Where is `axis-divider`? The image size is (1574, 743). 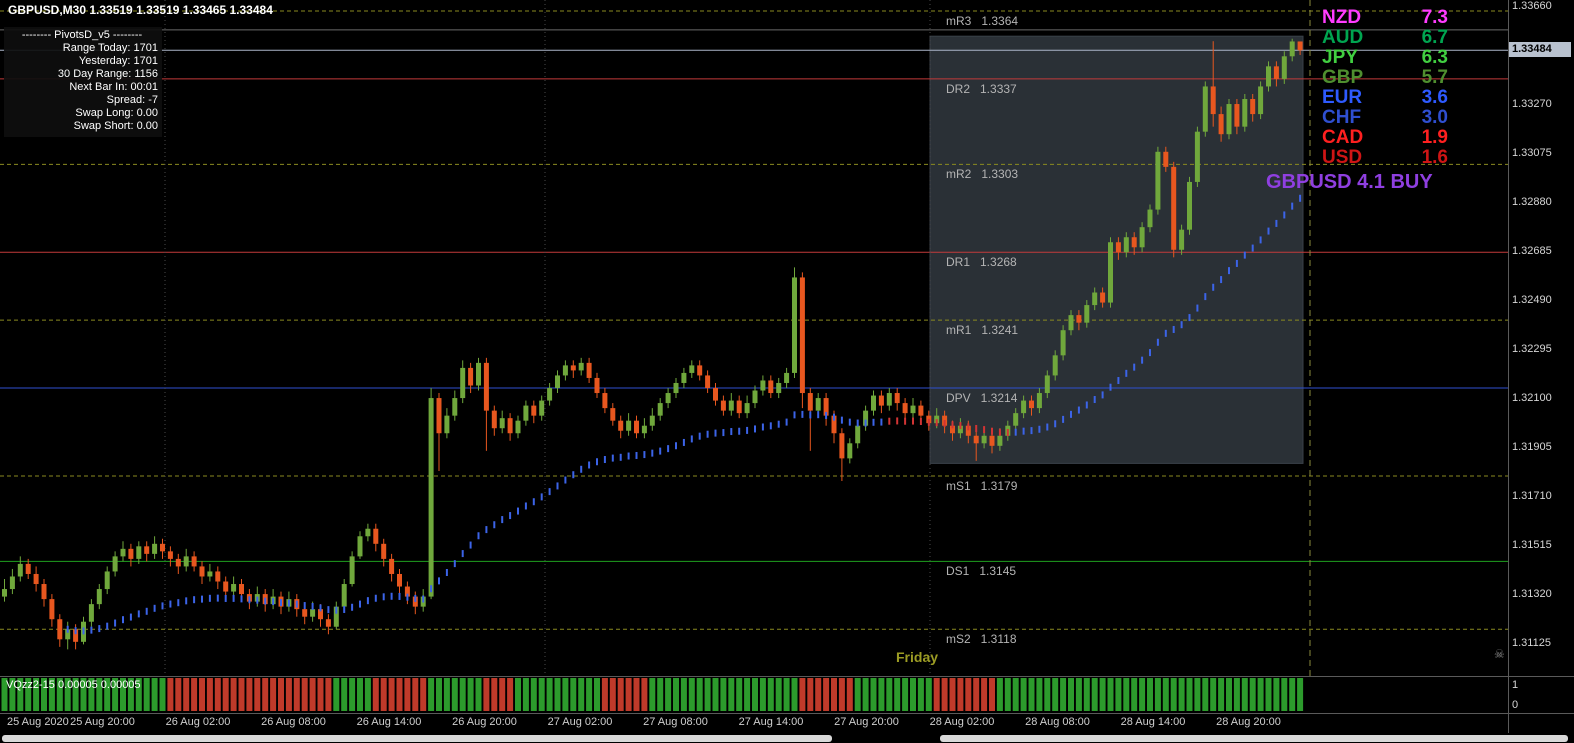
axis-divider is located at coordinates (1508, 366).